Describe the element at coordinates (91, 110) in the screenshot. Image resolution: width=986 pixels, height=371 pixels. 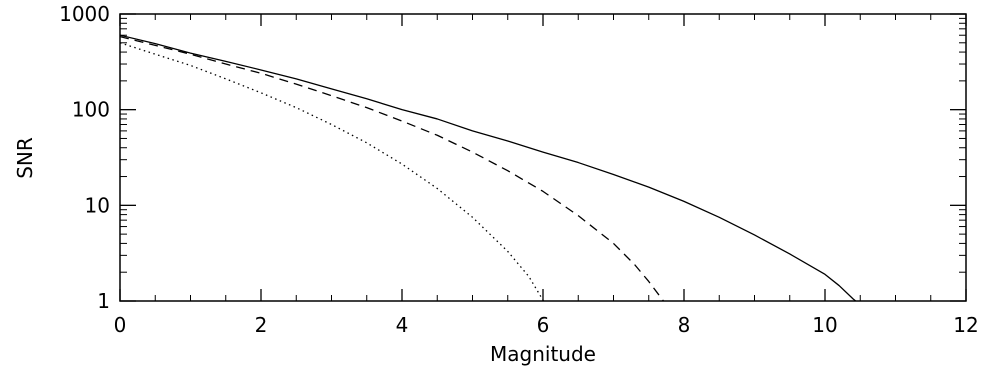
I see `y-tick-label: 100` at that location.